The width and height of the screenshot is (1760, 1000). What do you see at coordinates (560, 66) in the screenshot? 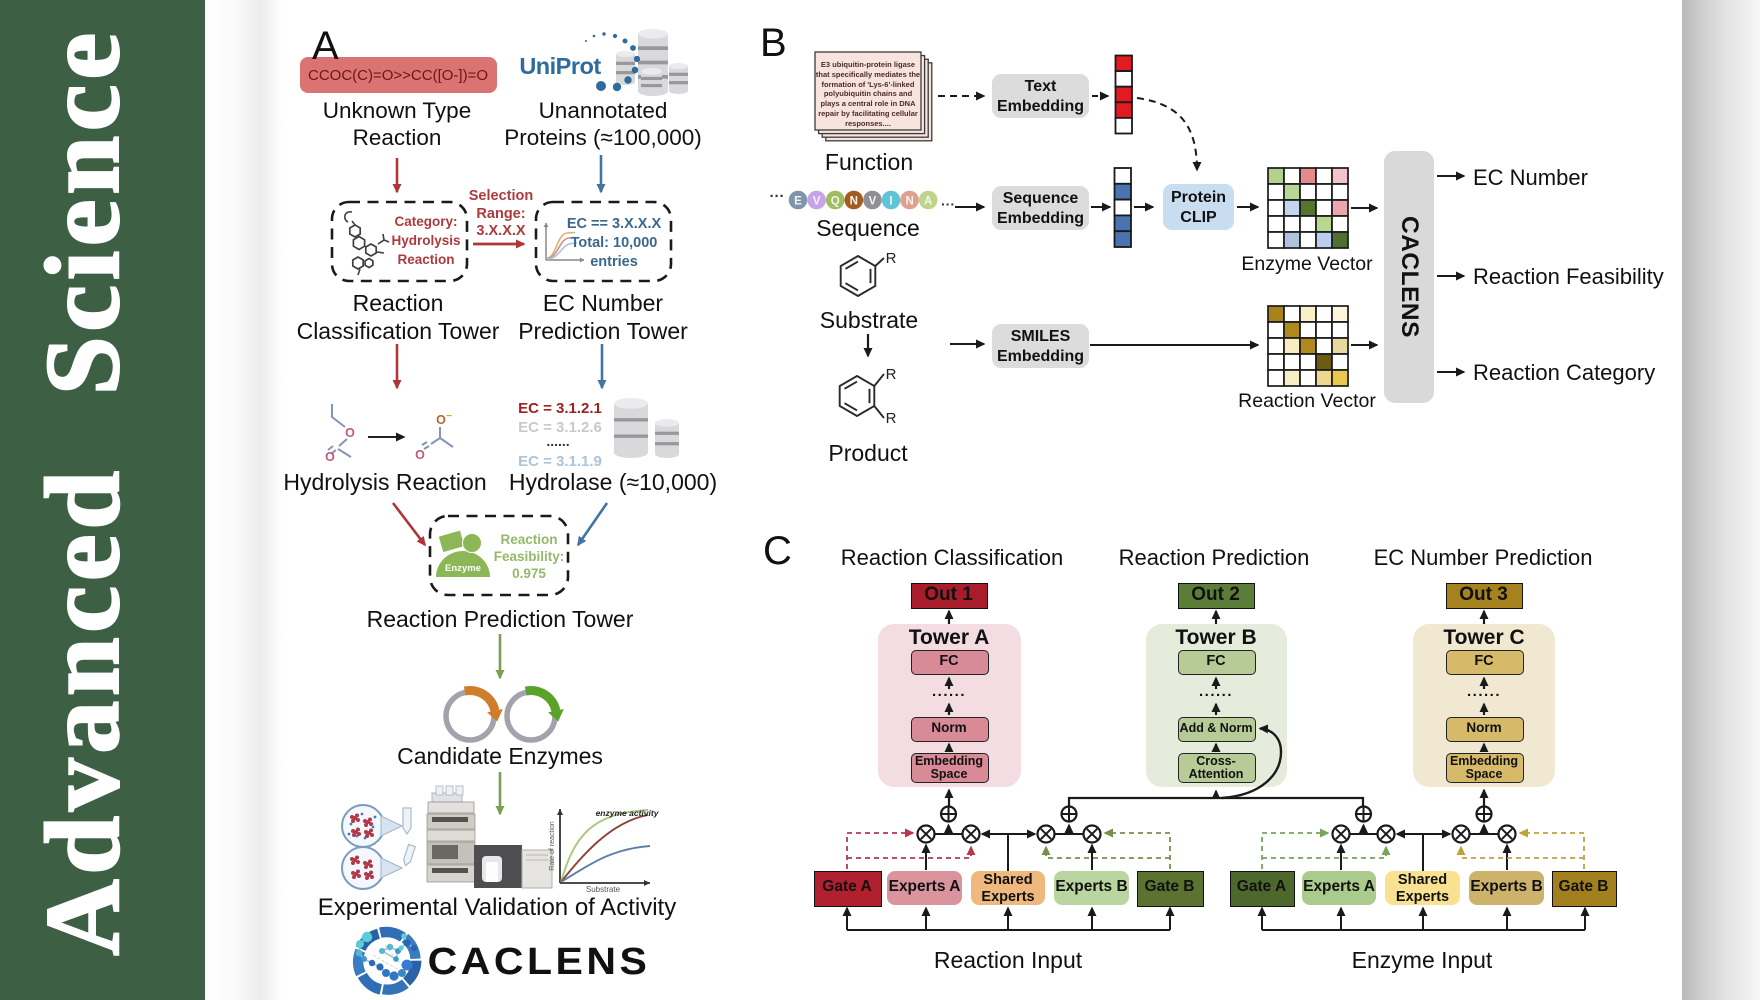
I see `svg-text: UniProt` at bounding box center [560, 66].